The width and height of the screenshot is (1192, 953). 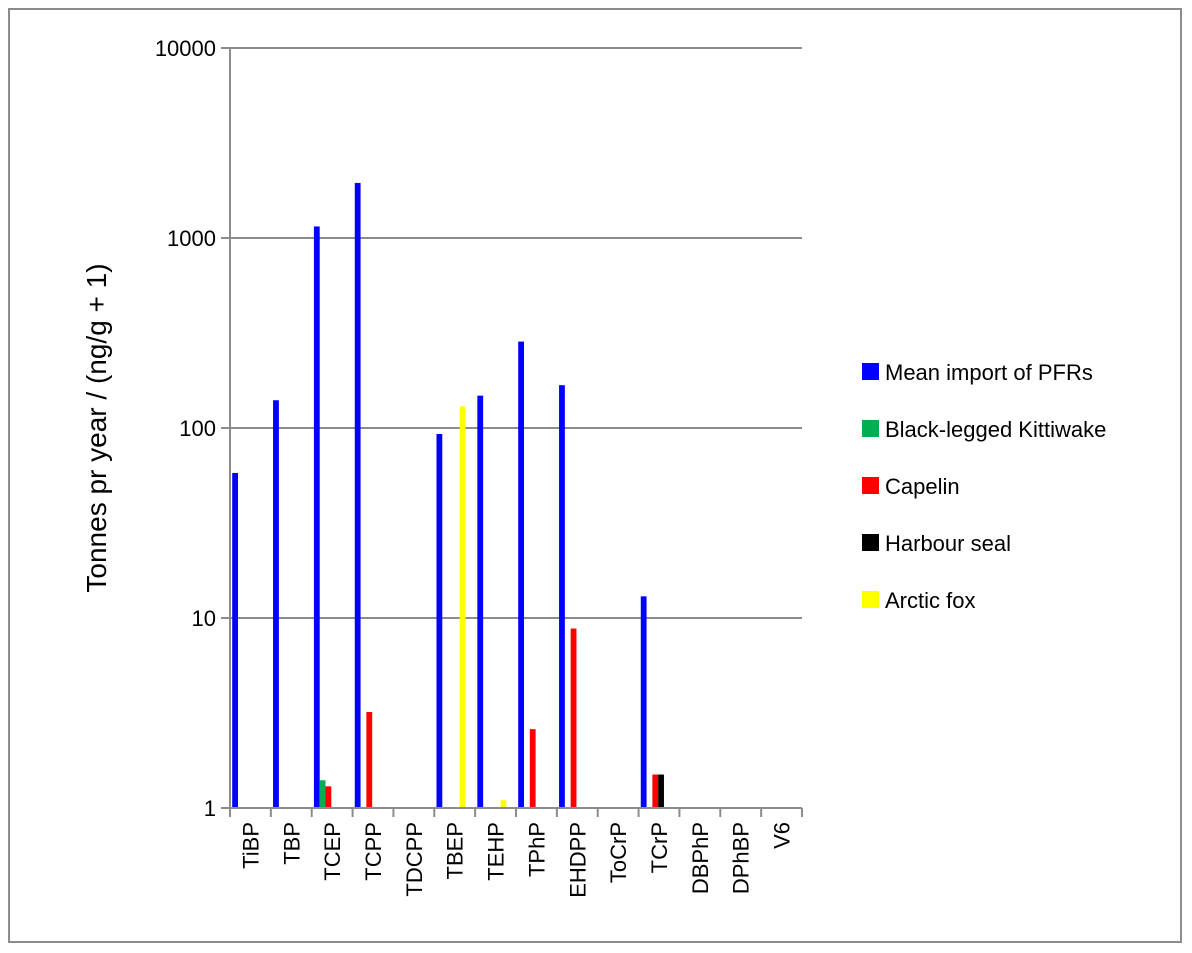 What do you see at coordinates (995, 429) in the screenshot?
I see `legend-label: Black-legged Kittiwake` at bounding box center [995, 429].